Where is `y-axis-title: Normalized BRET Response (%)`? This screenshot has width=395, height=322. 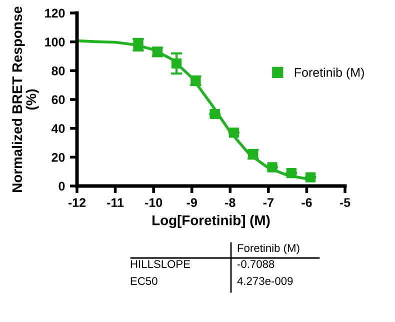
y-axis-title: Normalized BRET Response (%) is located at coordinates (25, 99).